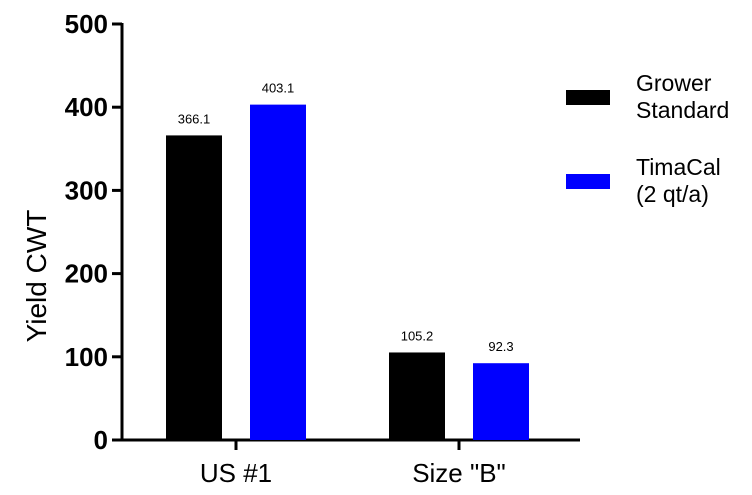 The width and height of the screenshot is (752, 495). I want to click on legend-label: Standard, so click(682, 110).